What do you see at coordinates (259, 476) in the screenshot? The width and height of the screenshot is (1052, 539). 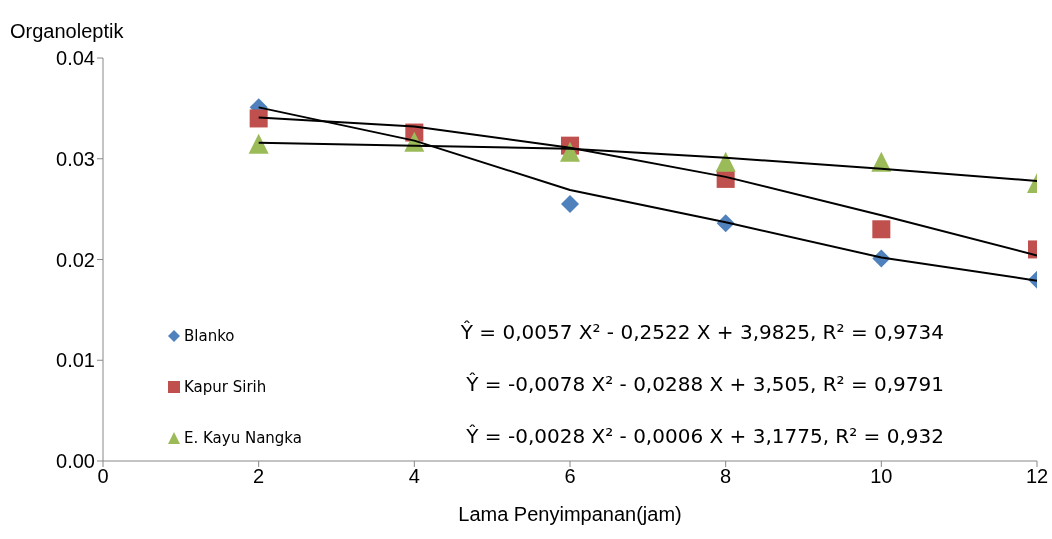 I see `x-tick-label: 2` at bounding box center [259, 476].